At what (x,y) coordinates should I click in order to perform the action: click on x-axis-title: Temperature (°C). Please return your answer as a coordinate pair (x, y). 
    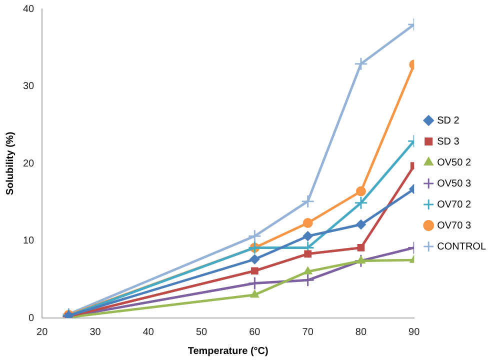
    Looking at the image, I should click on (228, 351).